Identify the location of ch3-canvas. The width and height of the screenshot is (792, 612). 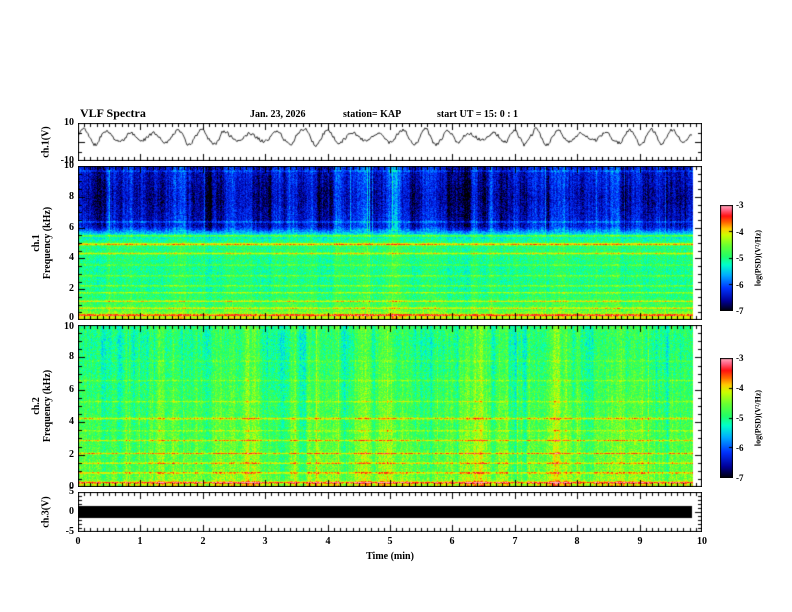
(390, 512).